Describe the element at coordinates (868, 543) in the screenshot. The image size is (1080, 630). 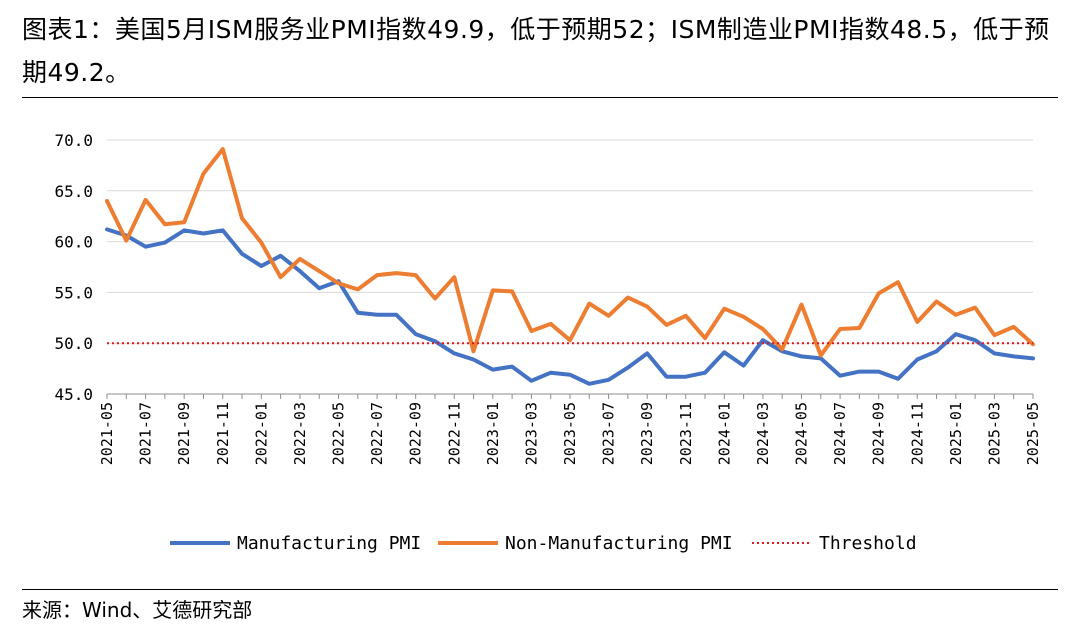
I see `legend-label: Threshold` at that location.